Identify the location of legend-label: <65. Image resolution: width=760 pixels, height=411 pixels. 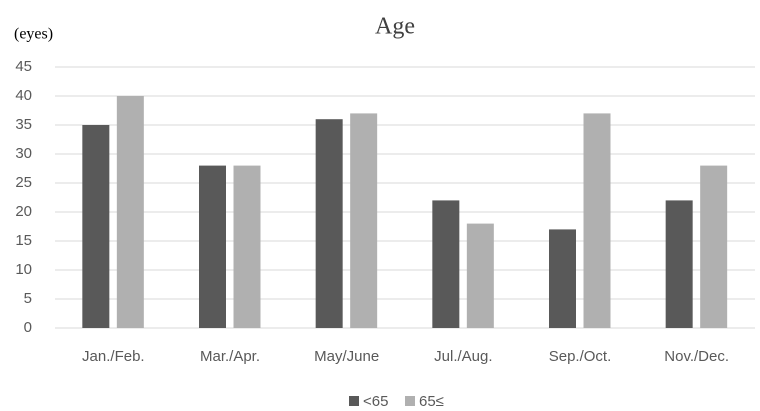
(375, 401).